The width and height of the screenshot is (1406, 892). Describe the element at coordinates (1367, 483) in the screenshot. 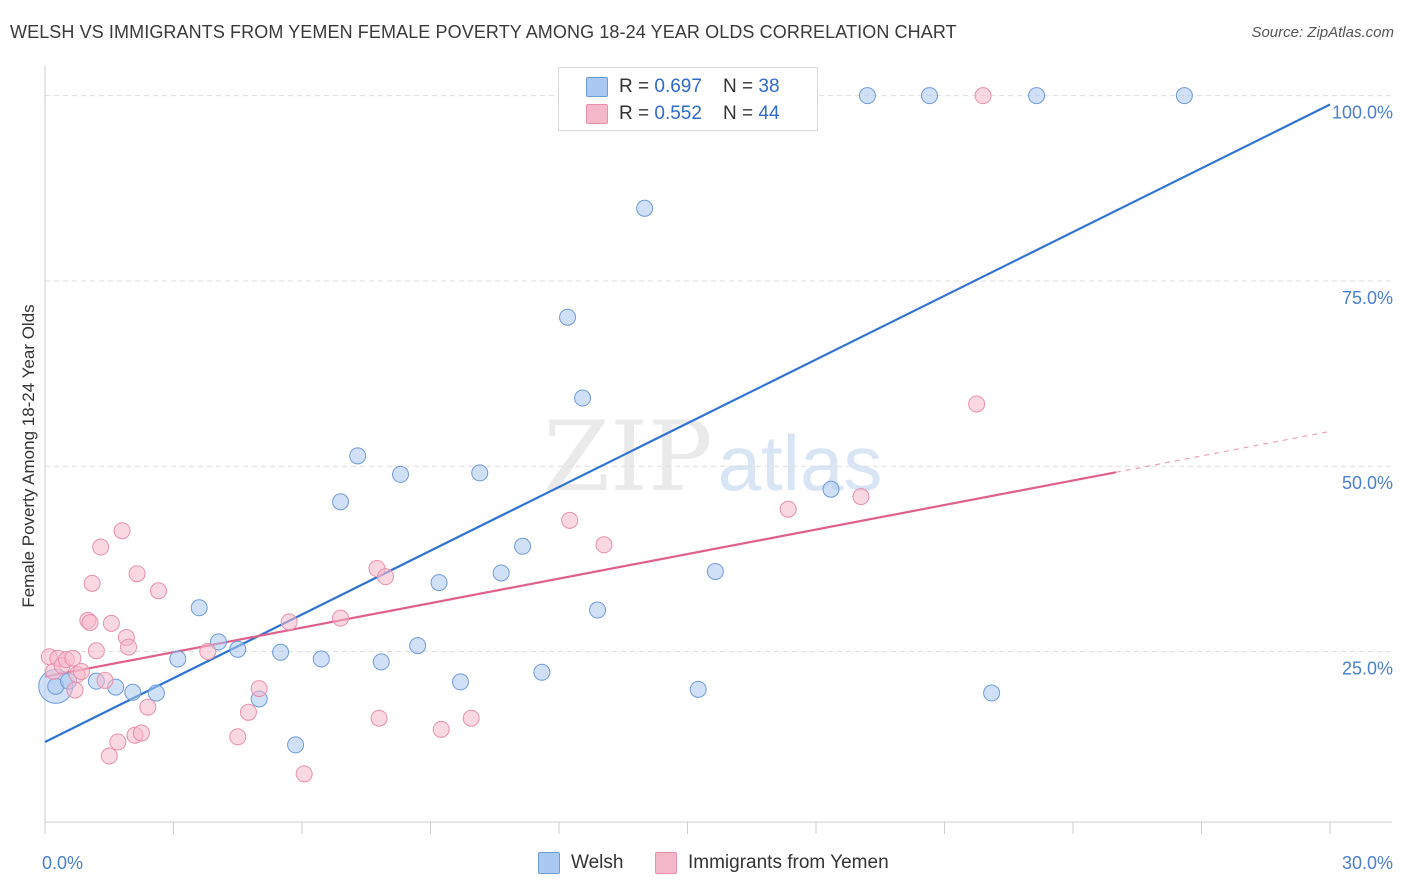

I see `y-tick-label: 50.0%` at that location.